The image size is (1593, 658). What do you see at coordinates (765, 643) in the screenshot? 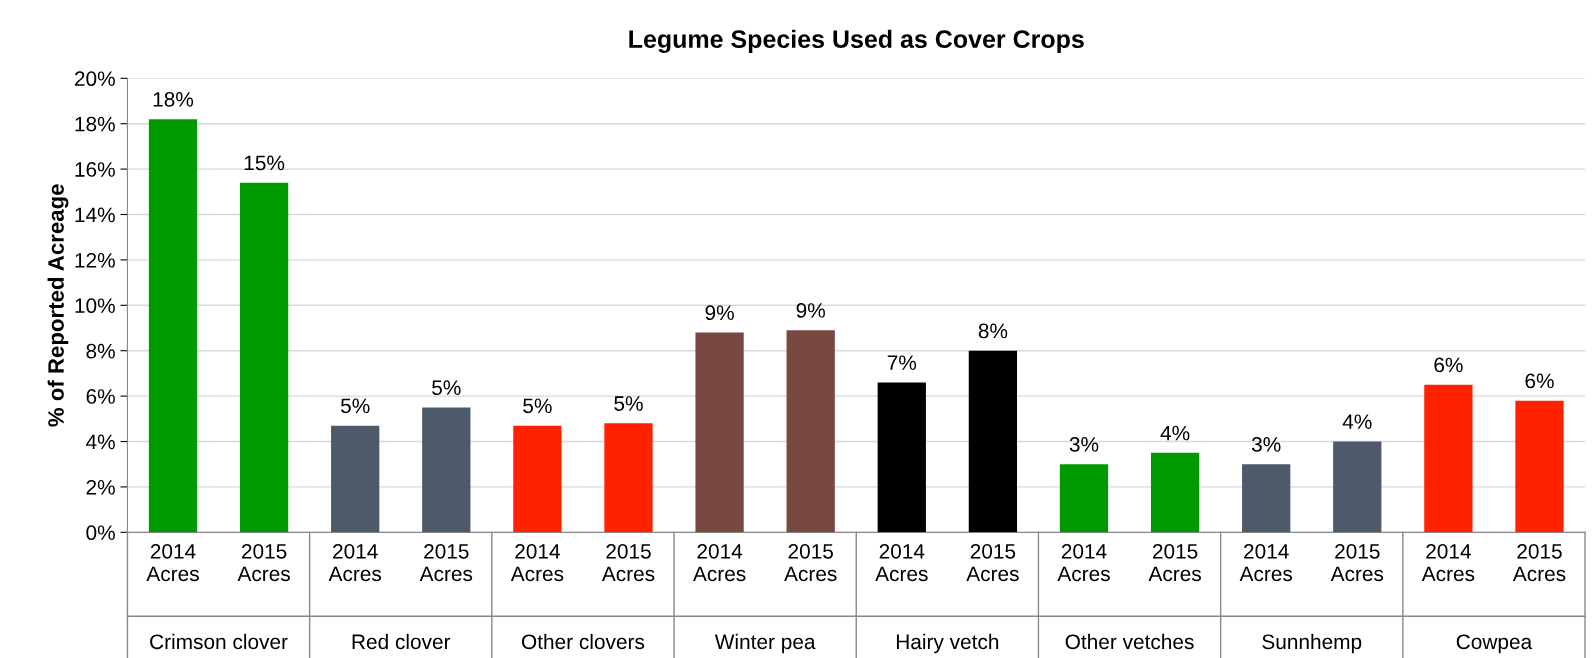
I see `text: Winter pea` at bounding box center [765, 643].